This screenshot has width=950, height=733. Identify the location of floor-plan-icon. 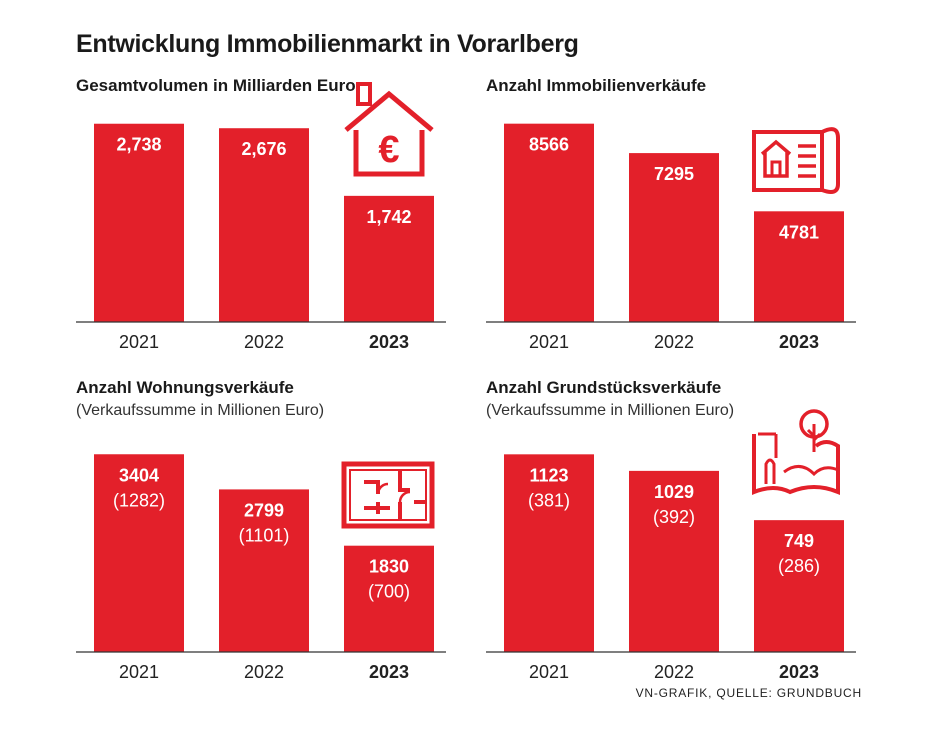
(388, 495).